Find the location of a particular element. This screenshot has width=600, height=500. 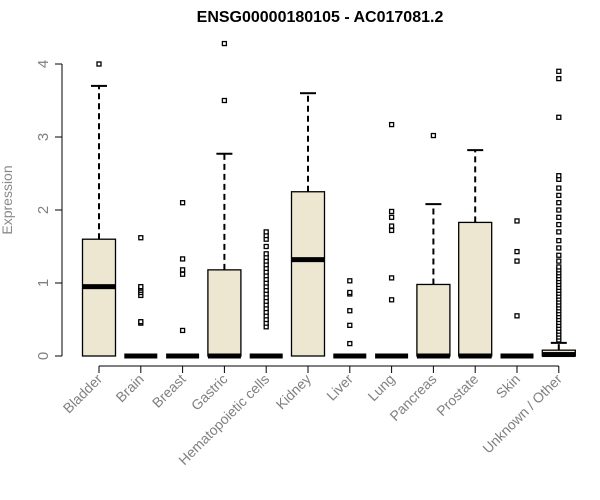

y-tick-label-4: 4 is located at coordinates (43, 64).